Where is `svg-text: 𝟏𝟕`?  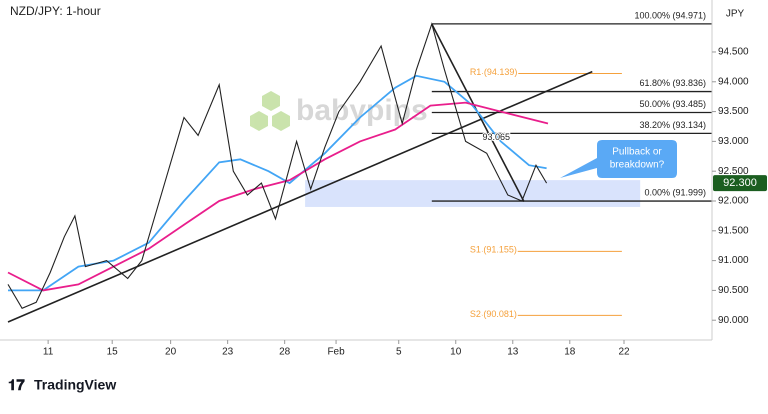
svg-text: 𝟏𝟕 is located at coordinates (16, 385).